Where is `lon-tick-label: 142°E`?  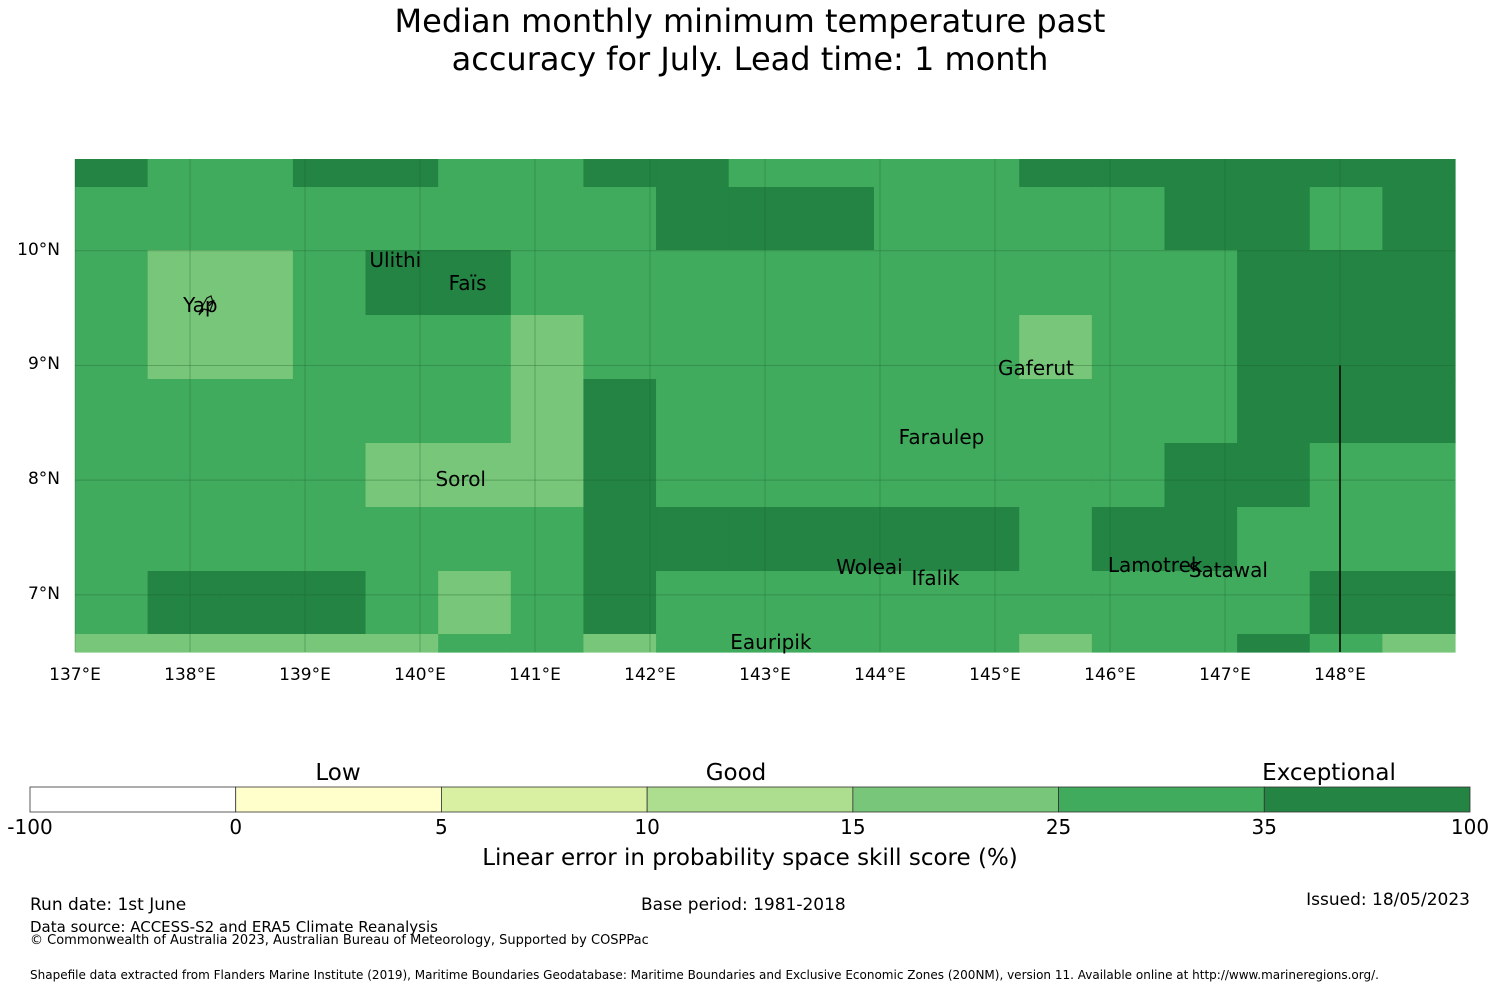
lon-tick-label: 142°E is located at coordinates (650, 675).